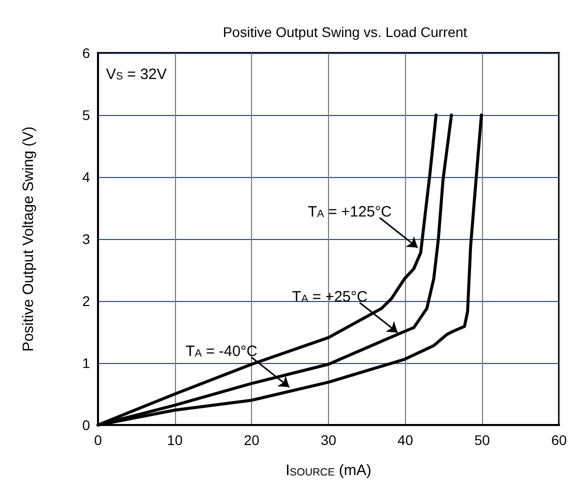  What do you see at coordinates (350, 212) in the screenshot?
I see `annotation: TA = +125°C` at bounding box center [350, 212].